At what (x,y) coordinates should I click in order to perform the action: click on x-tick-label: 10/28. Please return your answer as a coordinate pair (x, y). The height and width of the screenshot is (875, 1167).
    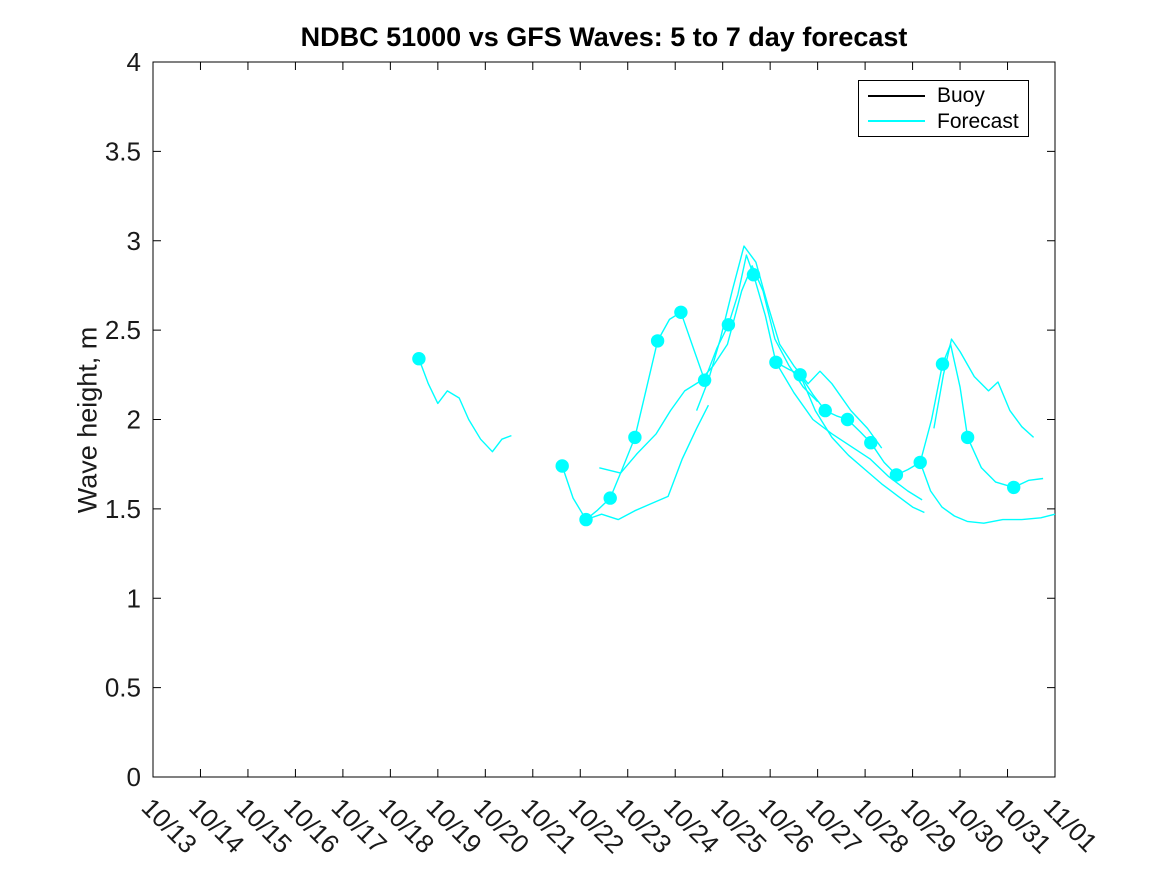
    Looking at the image, I should click on (881, 825).